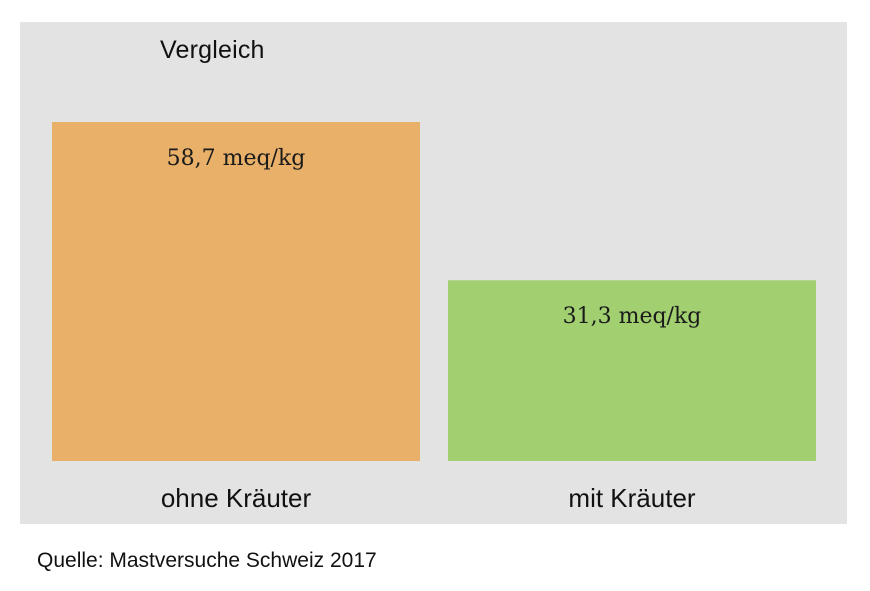 Image resolution: width=870 pixels, height=591 pixels. What do you see at coordinates (631, 498) in the screenshot?
I see `category-label-2: mit Kräuter` at bounding box center [631, 498].